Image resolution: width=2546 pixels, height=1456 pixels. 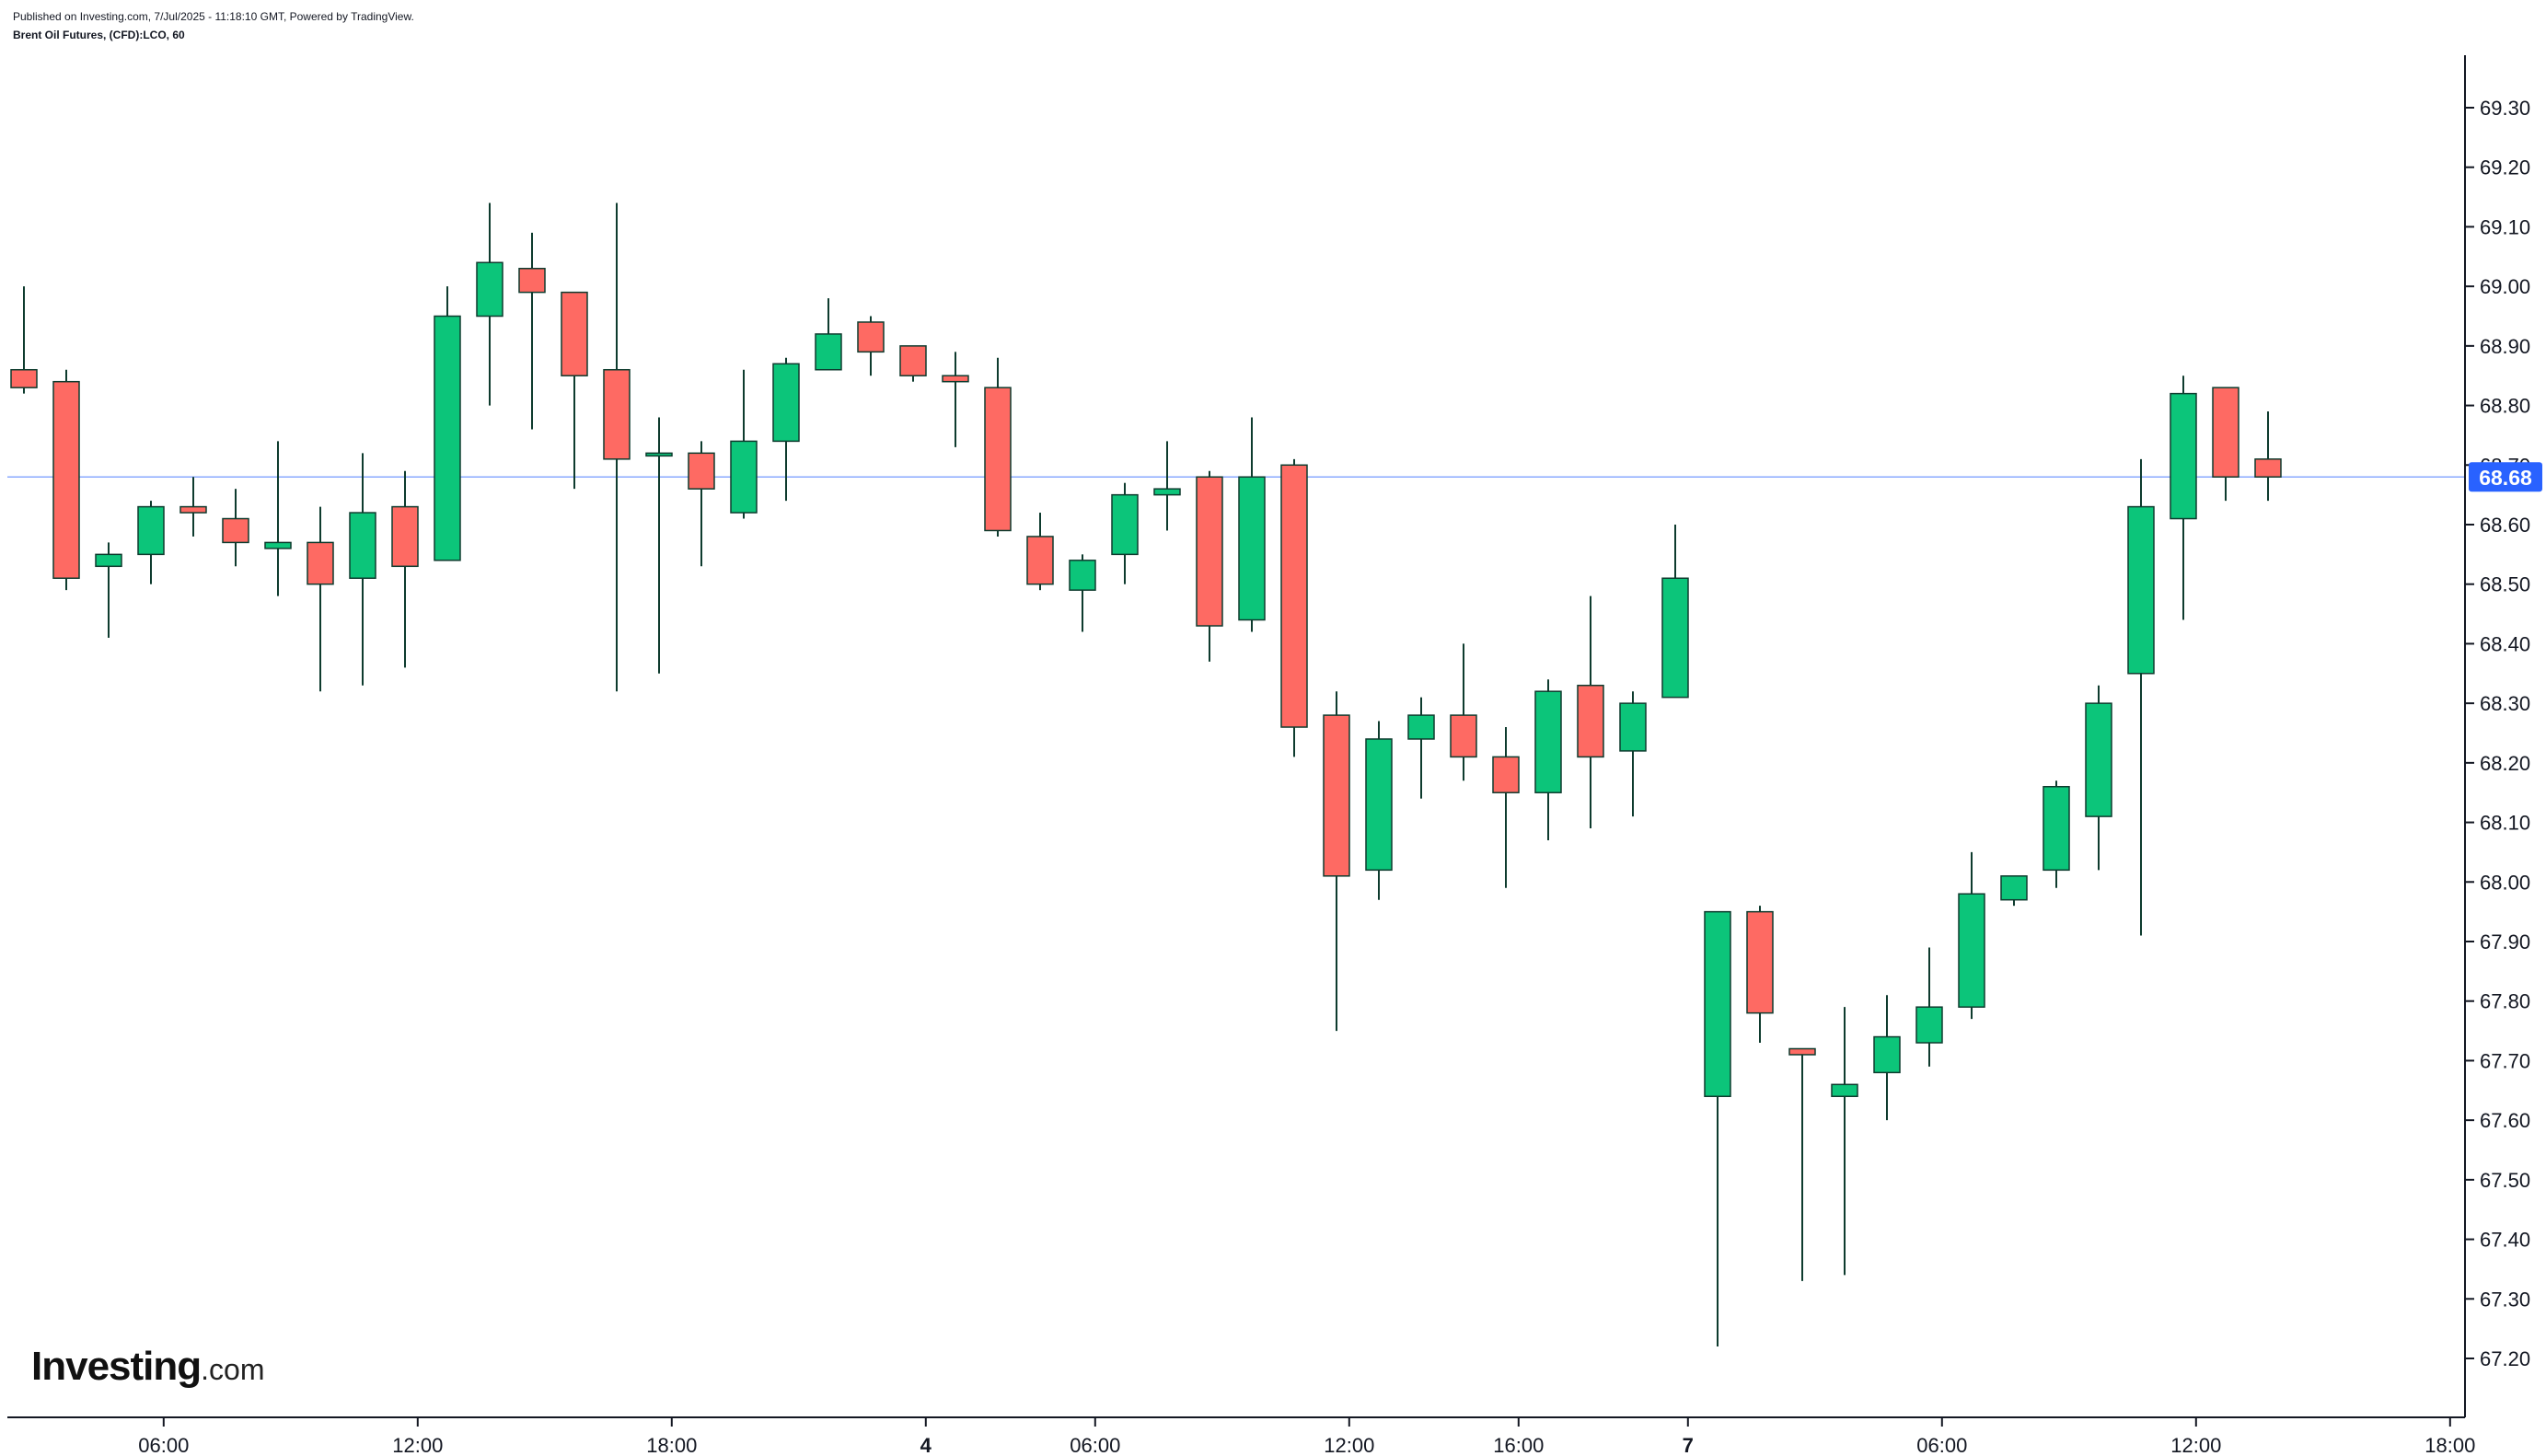 I want to click on time-tick-label: 18:00, so click(x=671, y=1445).